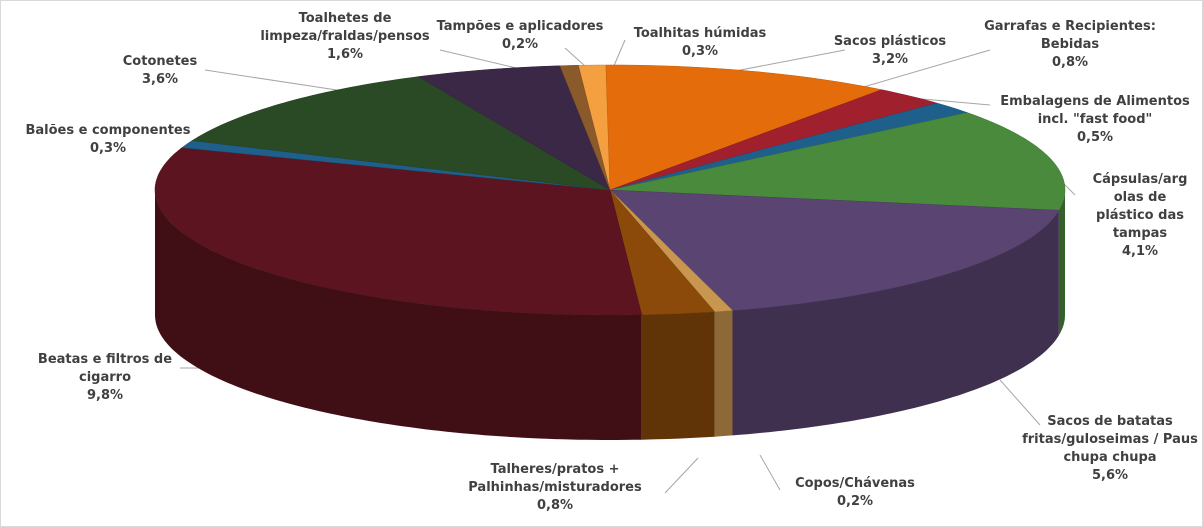 This screenshot has width=1203, height=527. I want to click on category-label: fritas/guloseimas / Paus, so click(1110, 439).